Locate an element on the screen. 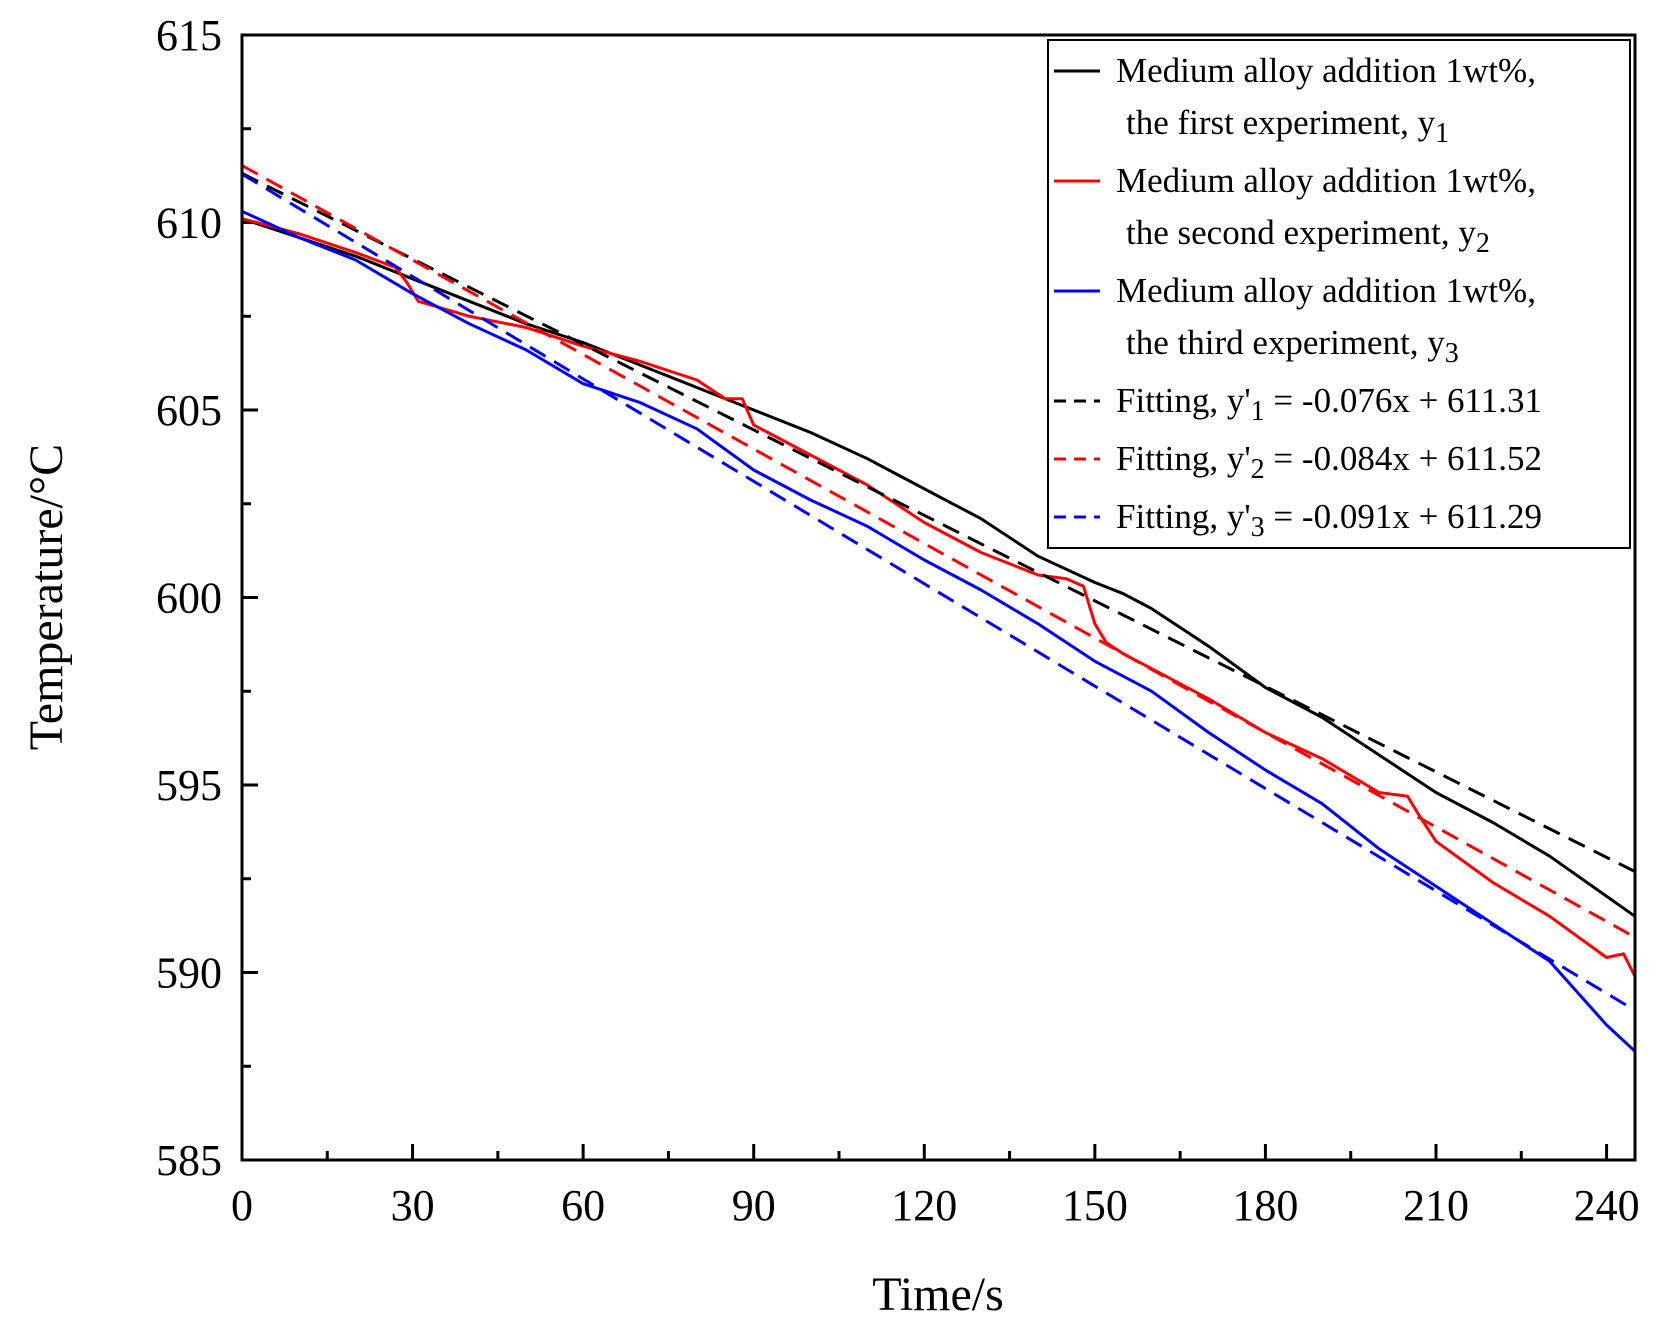  legend-equation: = -0.076x + 611.31 is located at coordinates (1403, 400).